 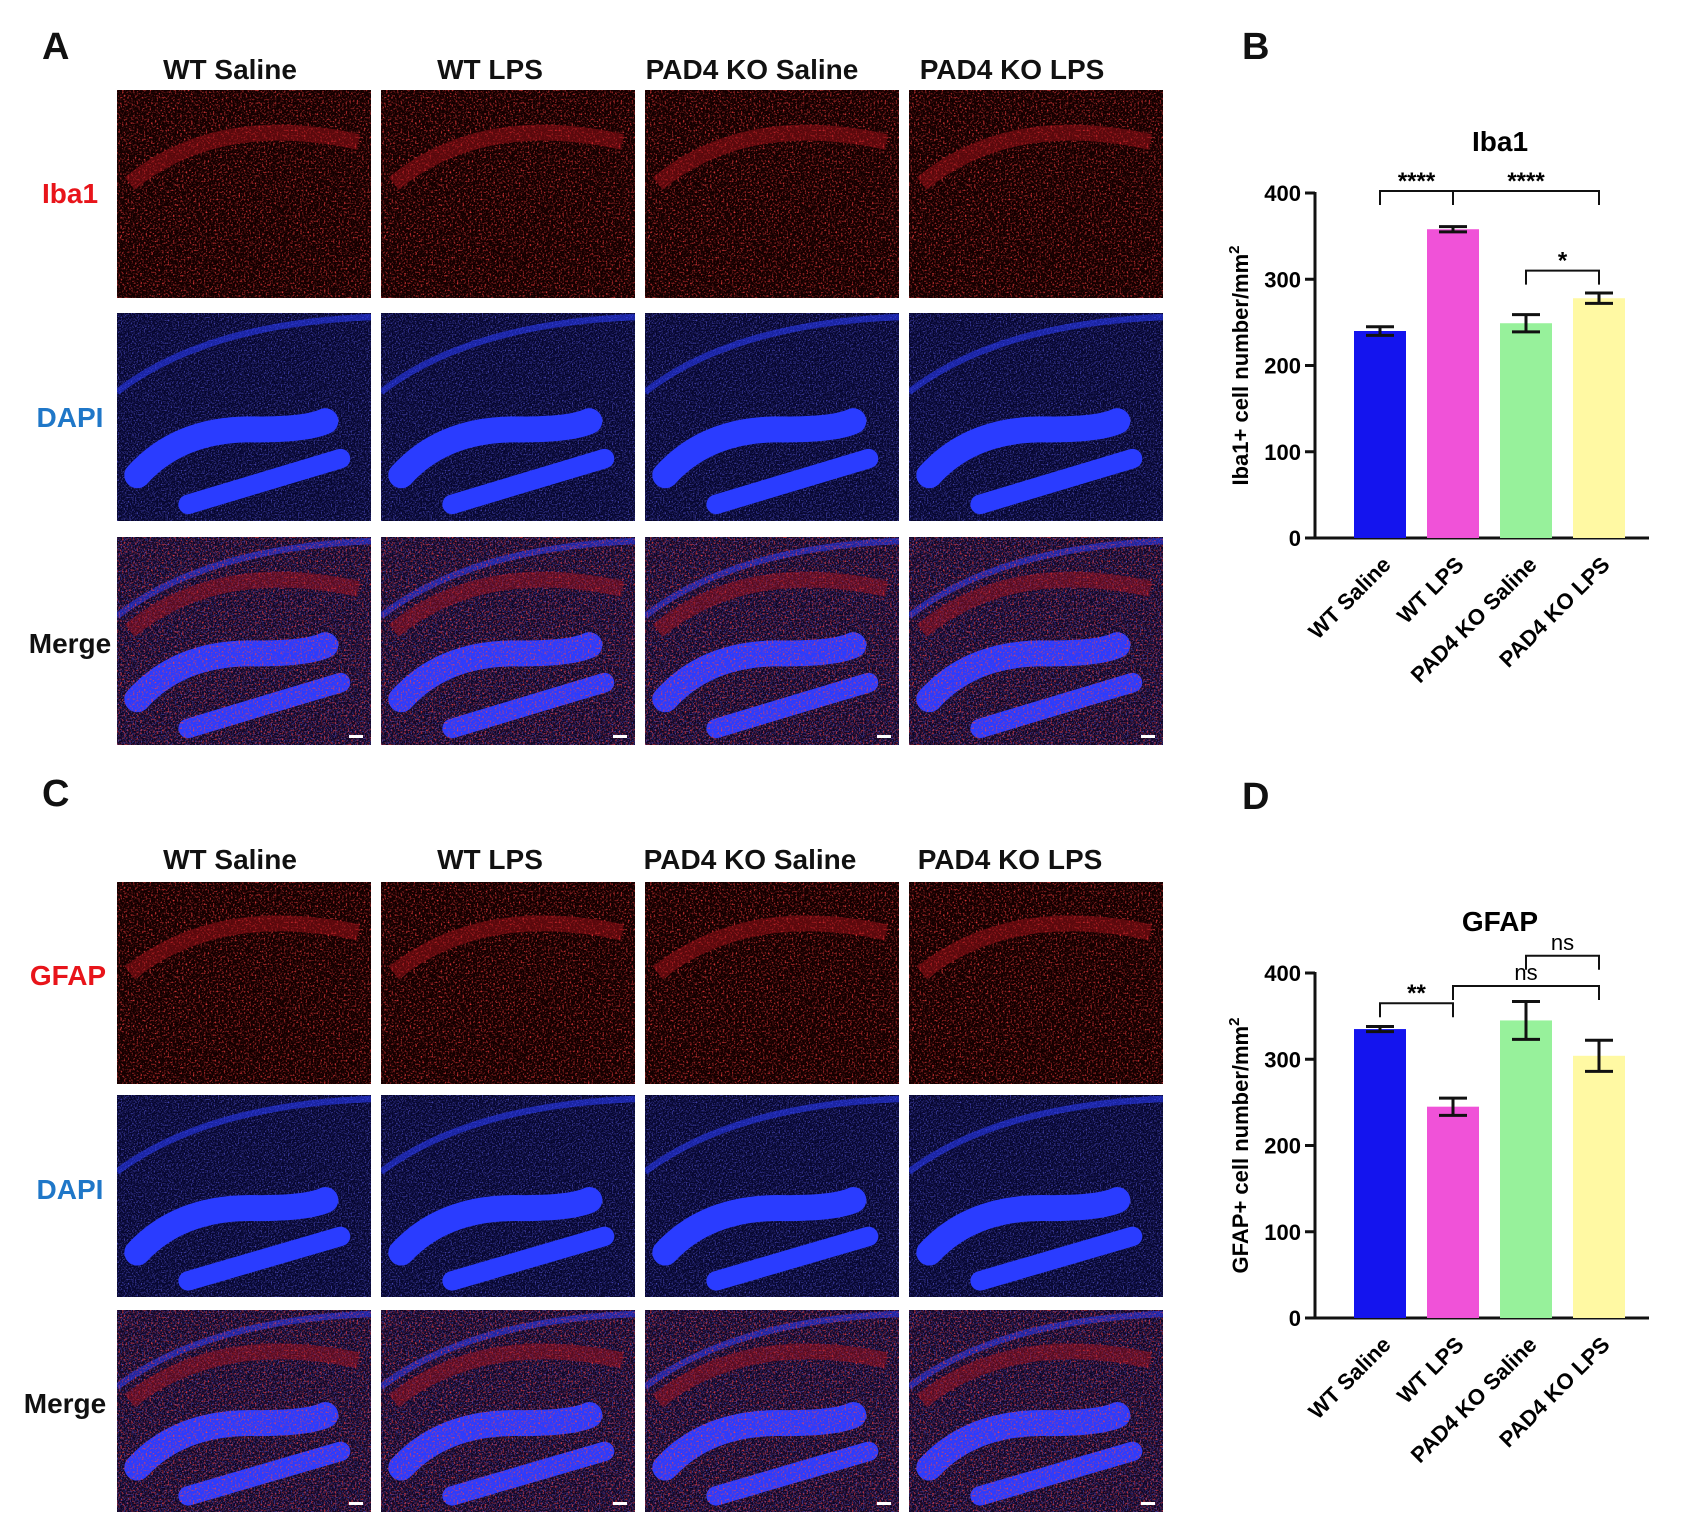 What do you see at coordinates (1295, 538) in the screenshot?
I see `chart-b-ytick-label: 0` at bounding box center [1295, 538].